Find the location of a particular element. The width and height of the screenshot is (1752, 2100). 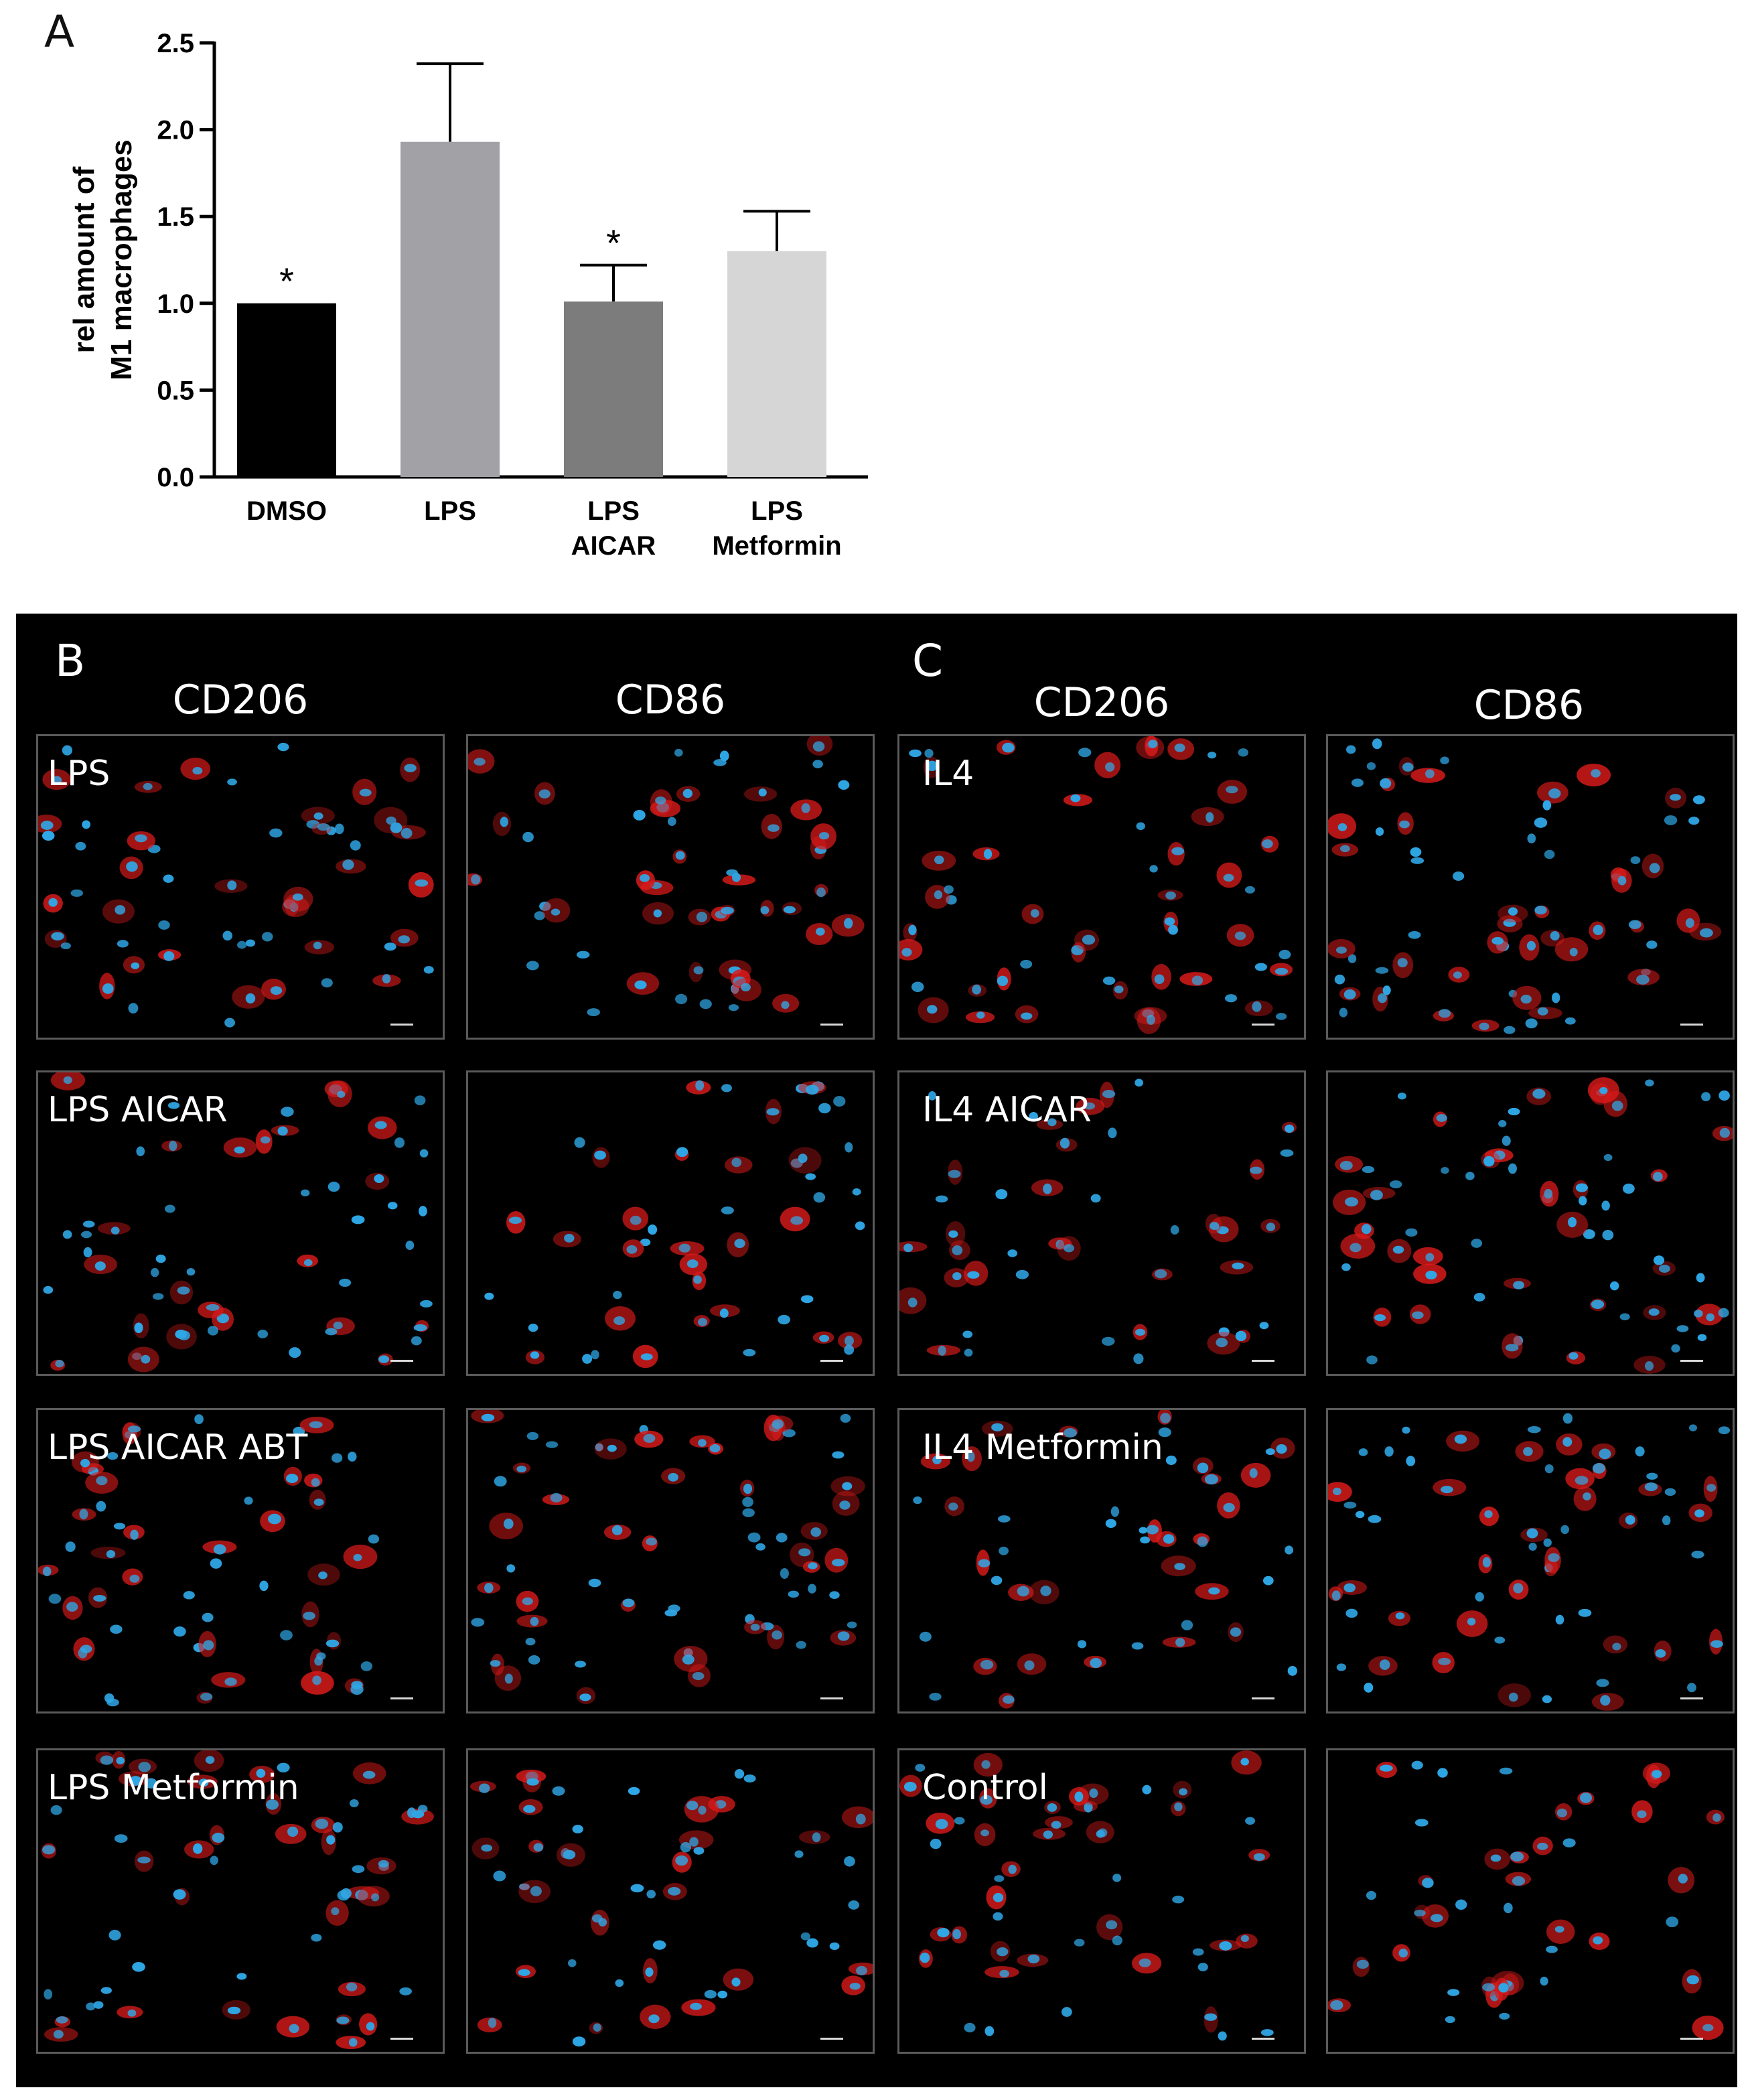

b-header-cd206: CD206 is located at coordinates (240, 700).